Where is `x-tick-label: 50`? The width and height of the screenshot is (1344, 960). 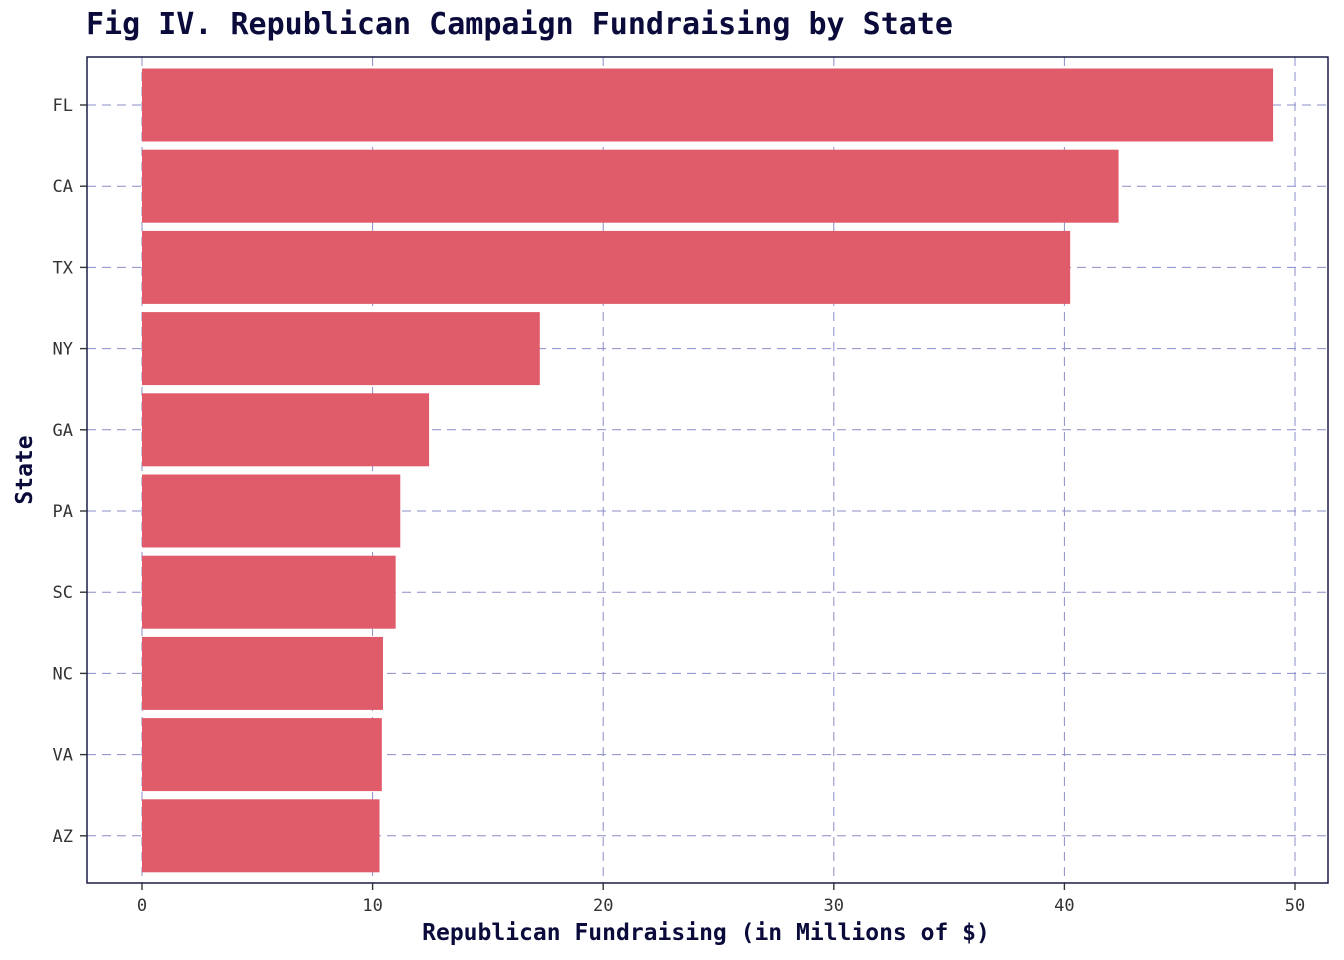 x-tick-label: 50 is located at coordinates (1295, 906).